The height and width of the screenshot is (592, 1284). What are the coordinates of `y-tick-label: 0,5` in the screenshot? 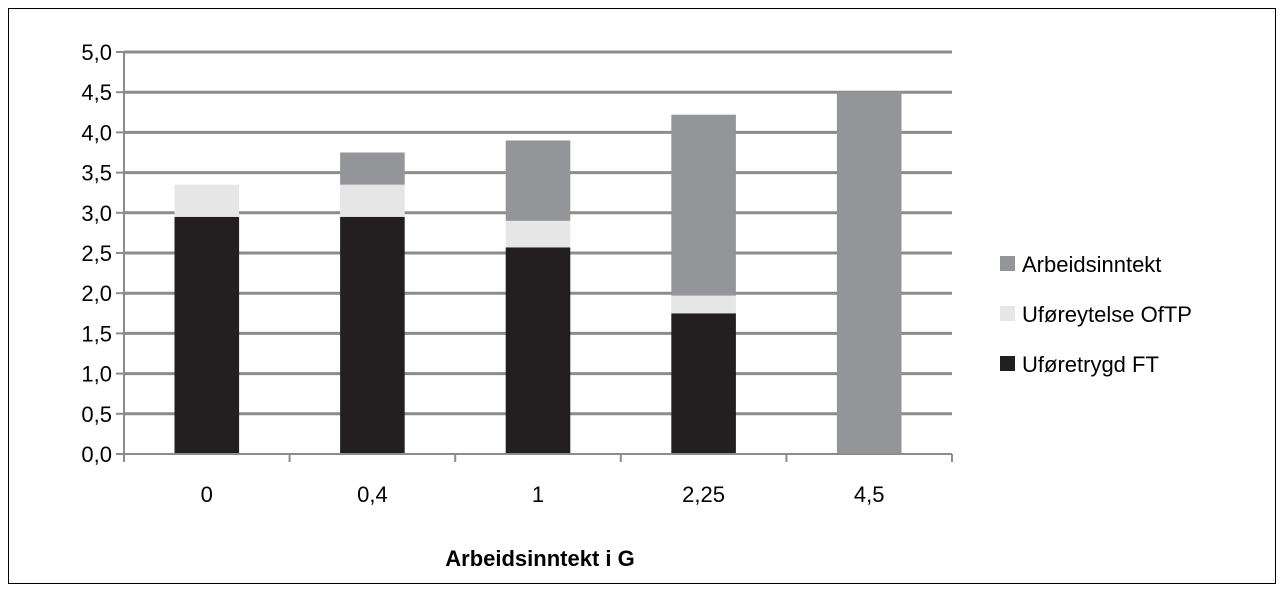 It's located at (96, 414).